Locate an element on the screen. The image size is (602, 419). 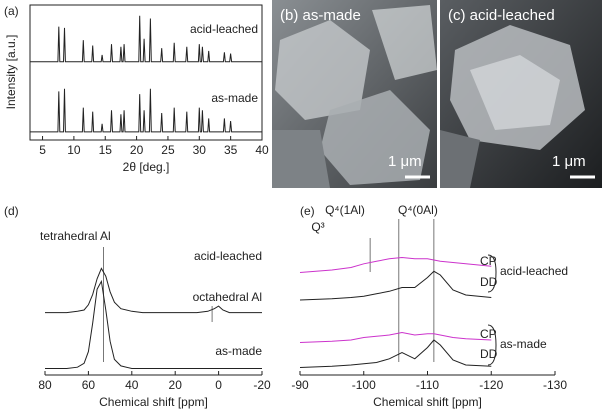
marker-label: tetrahedral Al is located at coordinates (75, 236).